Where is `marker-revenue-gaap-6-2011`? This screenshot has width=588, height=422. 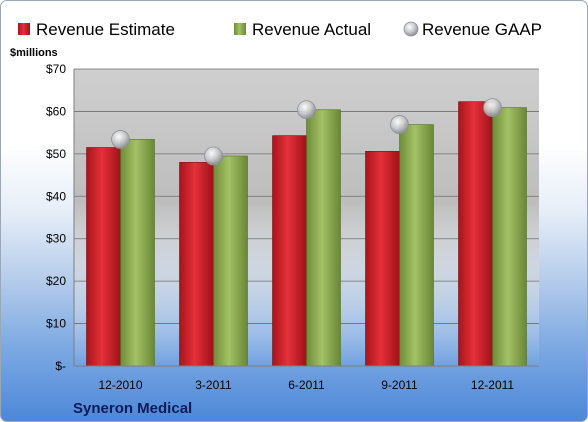 marker-revenue-gaap-6-2011 is located at coordinates (306, 110).